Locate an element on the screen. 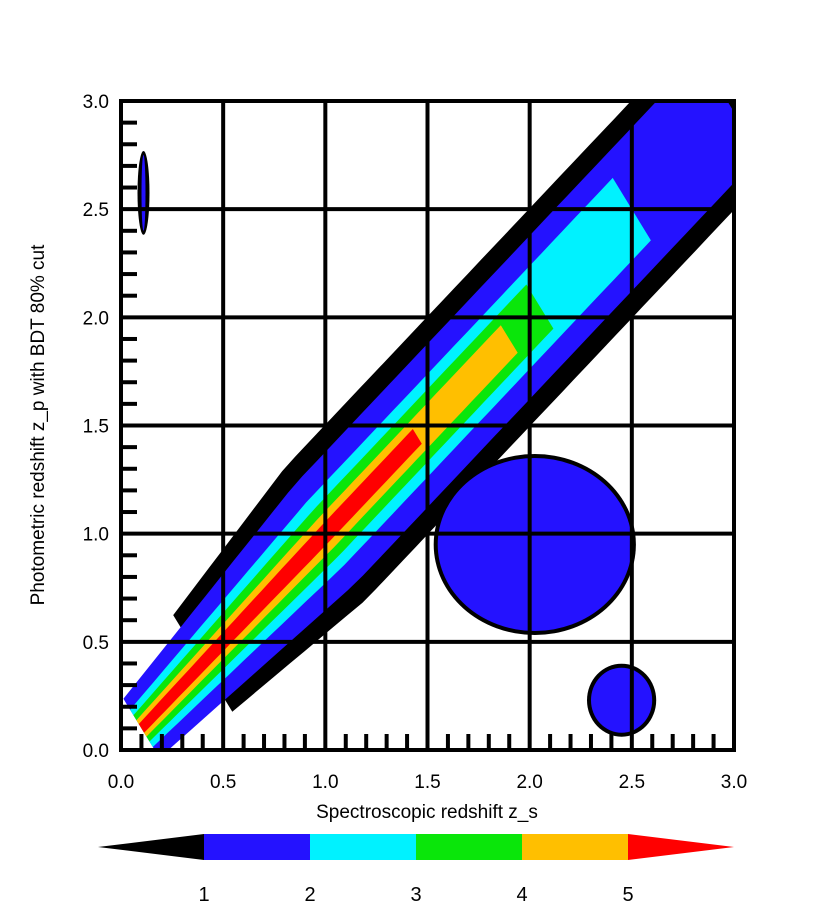  colorbar-label: 1 is located at coordinates (203, 895).